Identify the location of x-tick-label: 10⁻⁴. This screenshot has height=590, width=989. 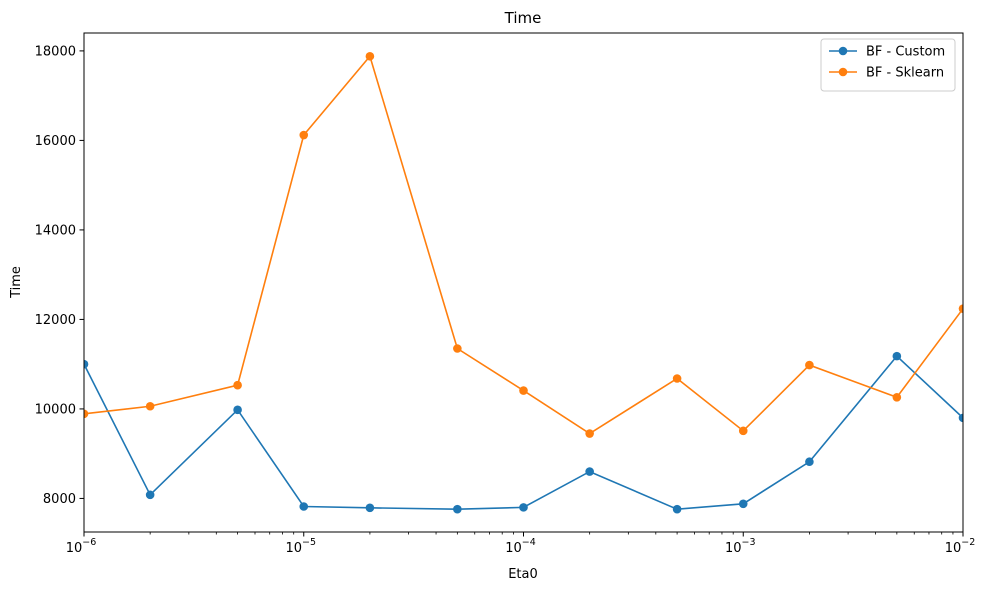
(520, 546).